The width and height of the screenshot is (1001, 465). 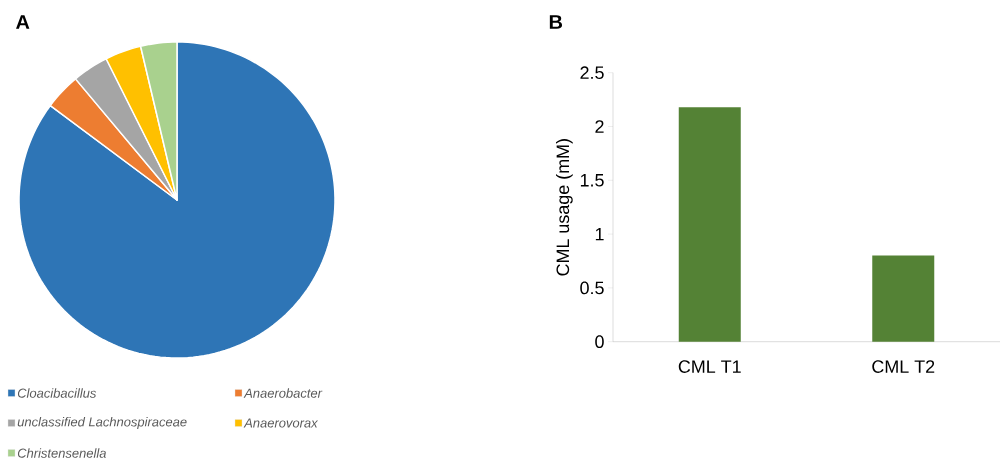 What do you see at coordinates (709, 366) in the screenshot?
I see `x-tick-label: CML T1` at bounding box center [709, 366].